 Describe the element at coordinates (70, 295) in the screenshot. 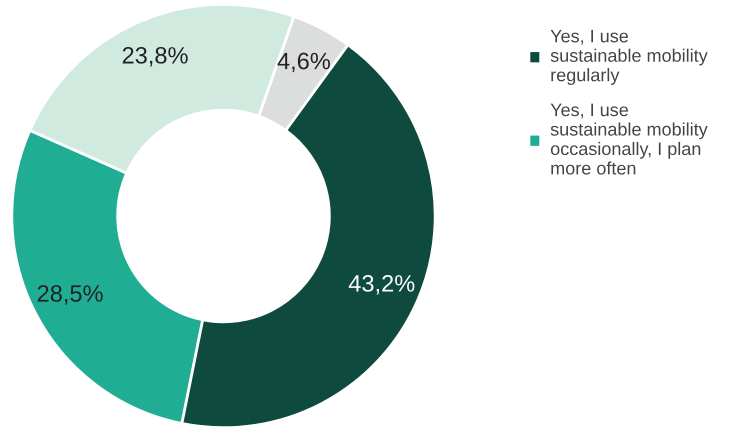

I see `data-label: 28,5%` at that location.